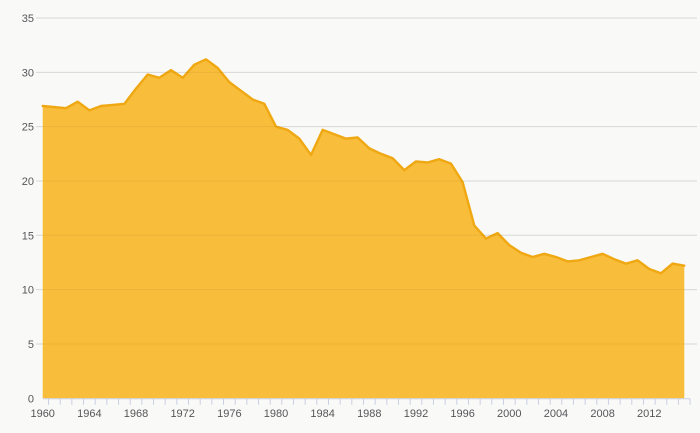 The image size is (700, 433). What do you see at coordinates (649, 414) in the screenshot?
I see `x-tick-label: 2012` at bounding box center [649, 414].